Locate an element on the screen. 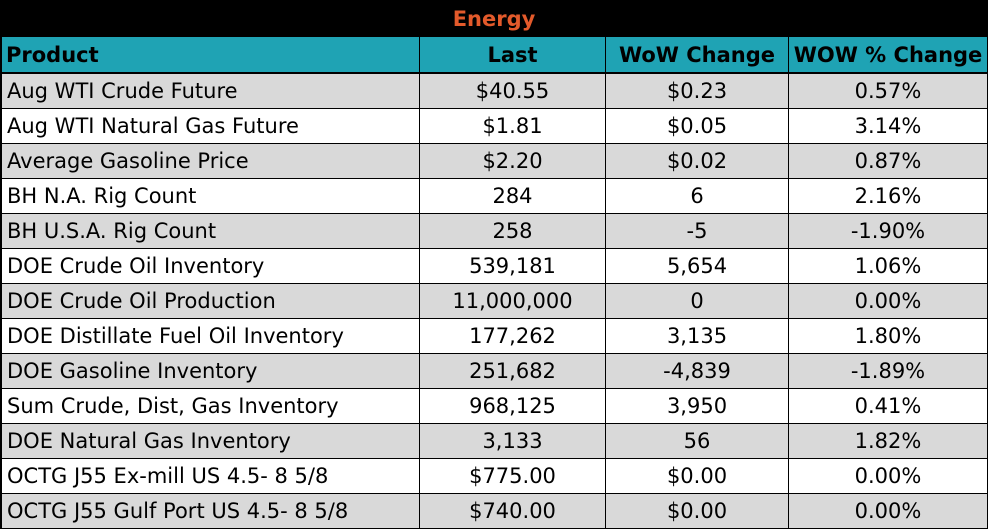 The width and height of the screenshot is (988, 529). cell-last: $740.00 is located at coordinates (512, 511).